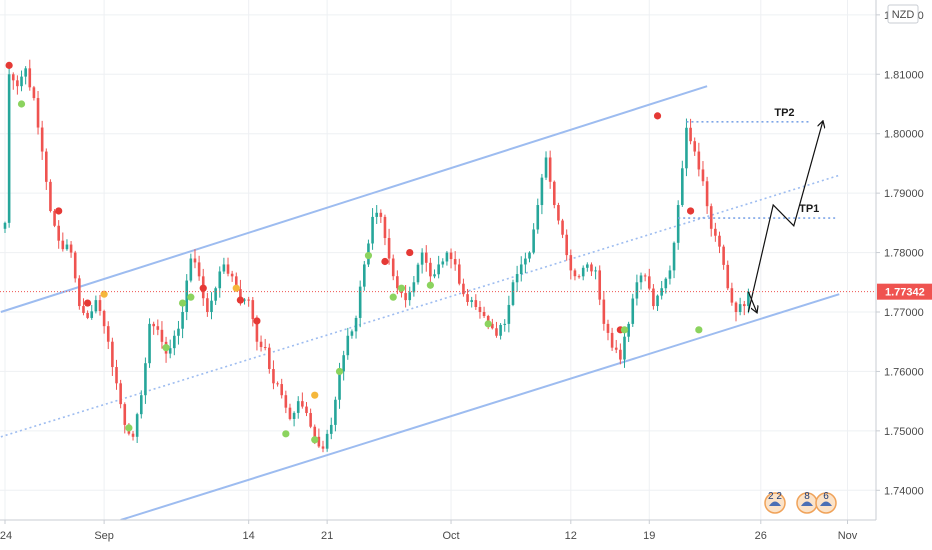  Describe the element at coordinates (775, 496) in the screenshot. I see `indicator-badge-label: 2 2` at that location.